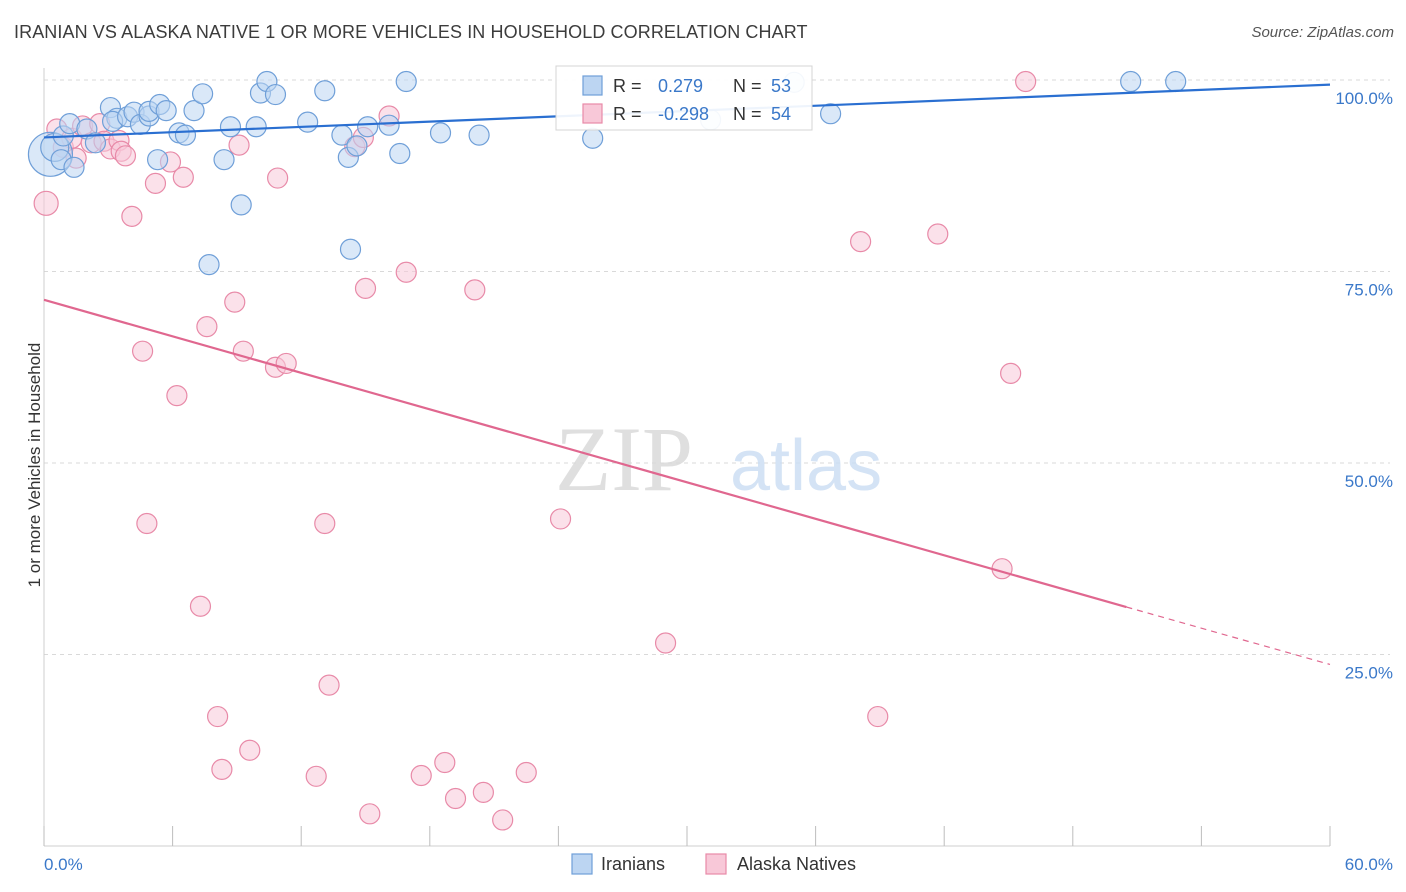 The height and width of the screenshot is (892, 1406). I want to click on y-tick-label: 50.0%, so click(1369, 481).